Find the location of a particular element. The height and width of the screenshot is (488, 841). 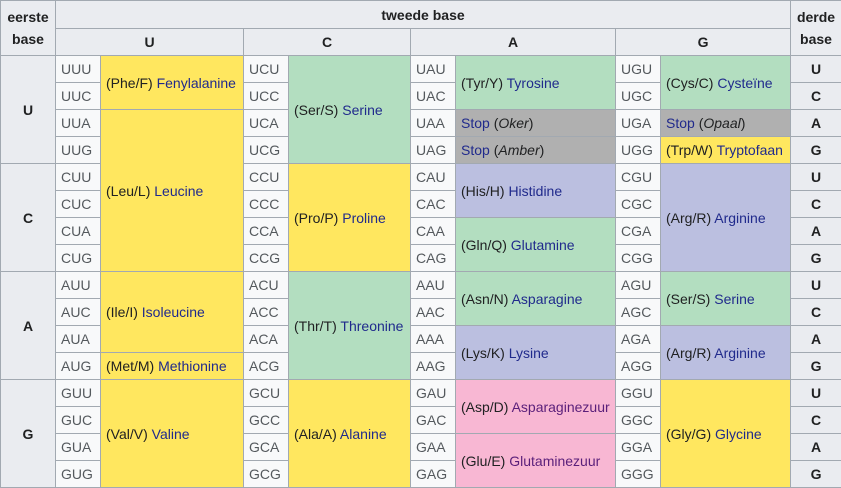

stop-note: Oker is located at coordinates (513, 123).